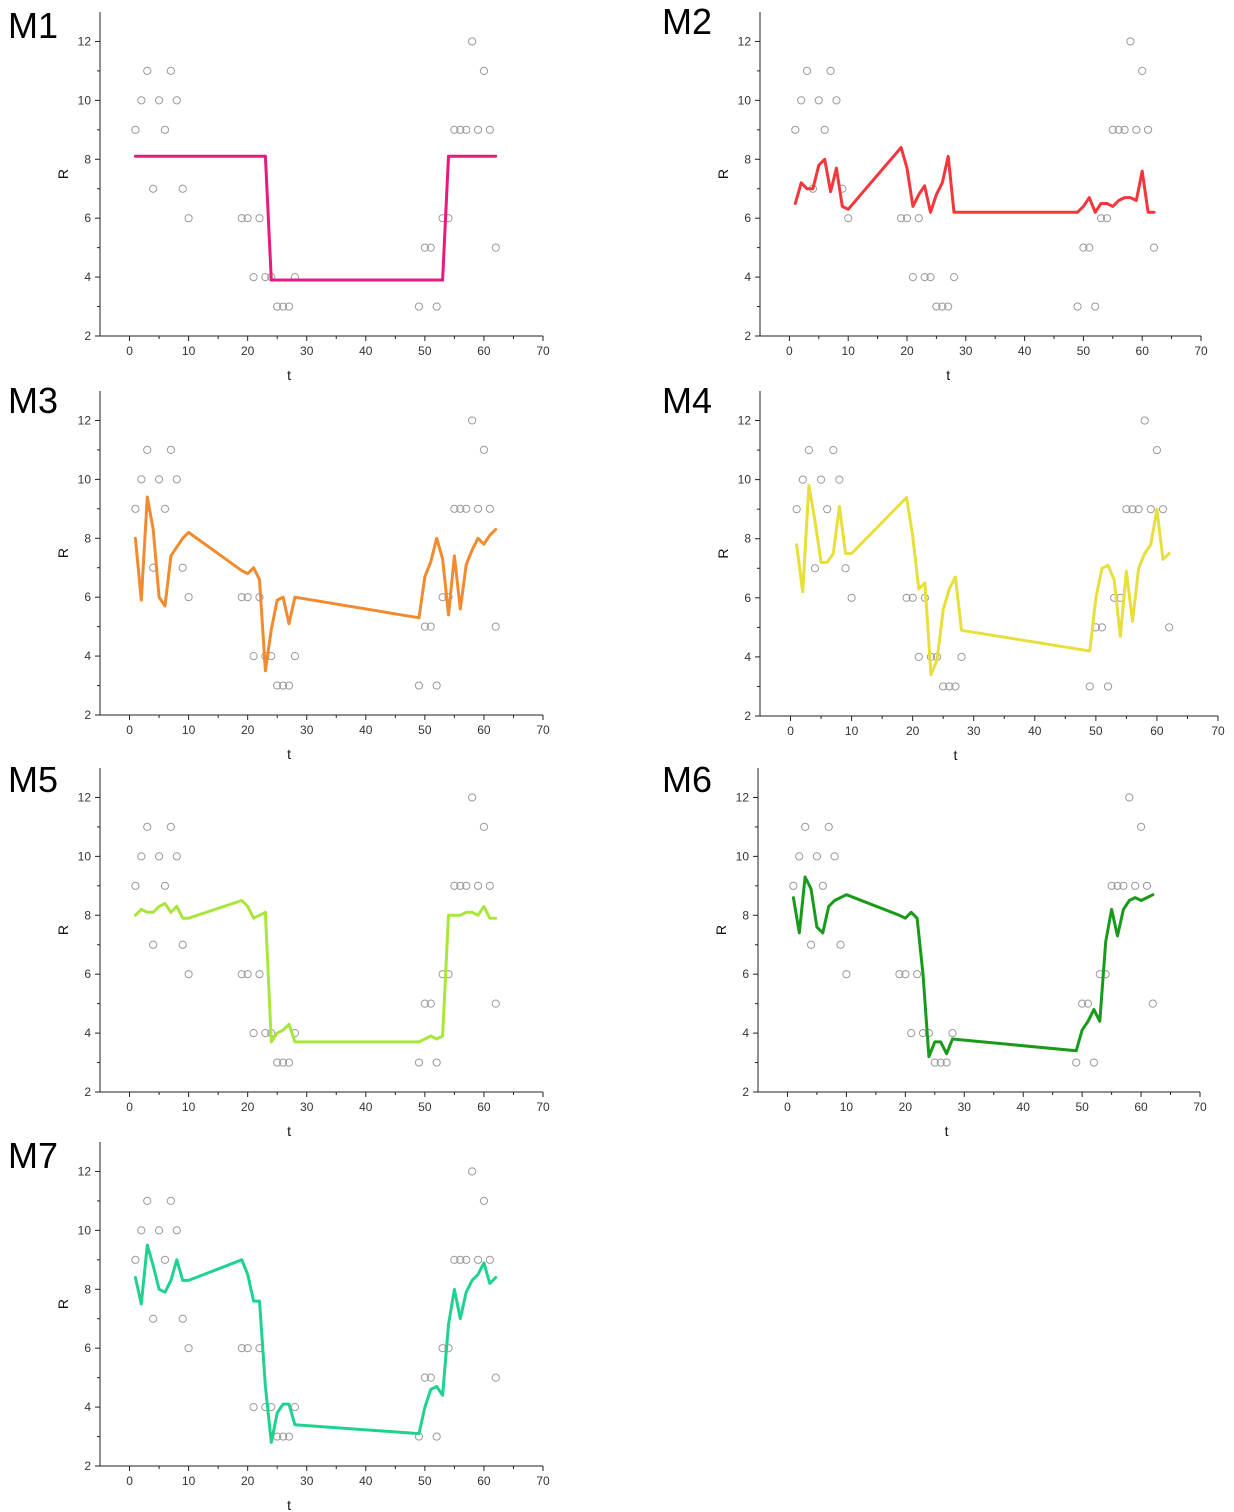 This screenshot has height=1512, width=1234. Describe the element at coordinates (315, 971) in the screenshot. I see `fit-line` at that location.